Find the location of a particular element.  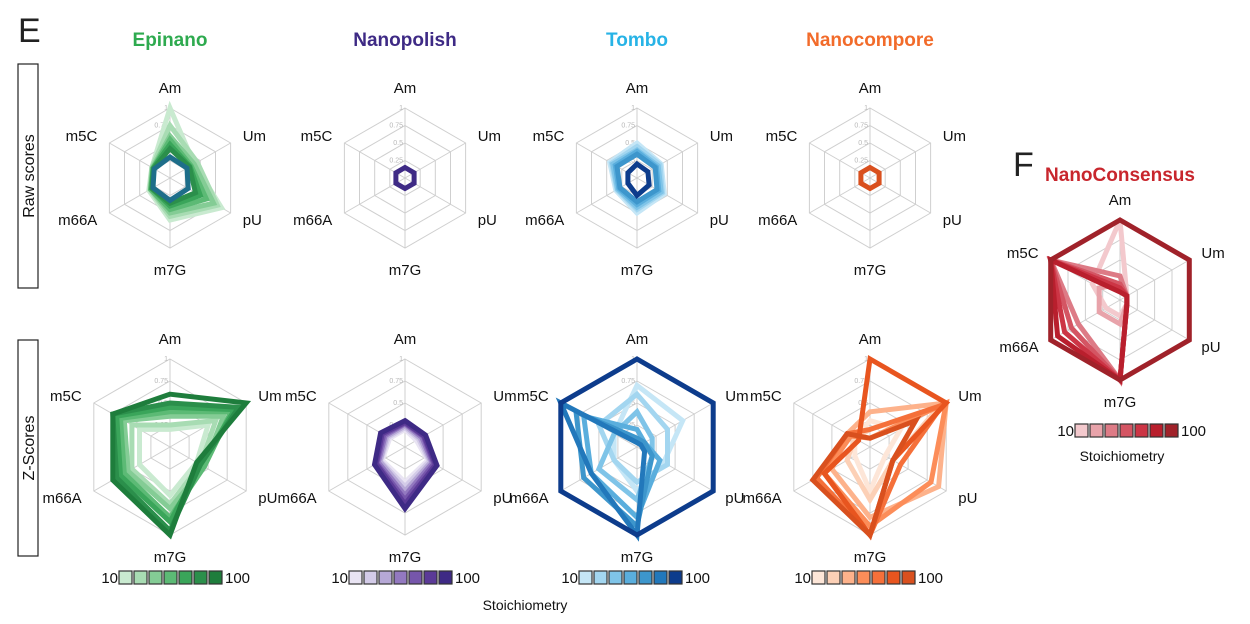

row-label-raw-text: Raw scores is located at coordinates (29, 176).